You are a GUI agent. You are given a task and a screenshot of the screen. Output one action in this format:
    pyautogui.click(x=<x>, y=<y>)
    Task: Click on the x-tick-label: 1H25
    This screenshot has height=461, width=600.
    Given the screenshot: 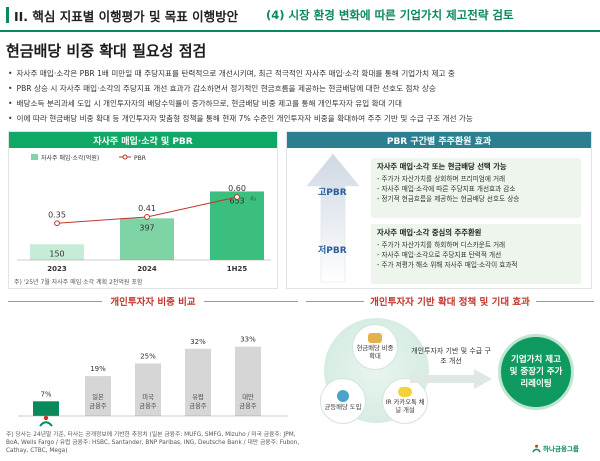 What is the action you would take?
    pyautogui.click(x=237, y=269)
    